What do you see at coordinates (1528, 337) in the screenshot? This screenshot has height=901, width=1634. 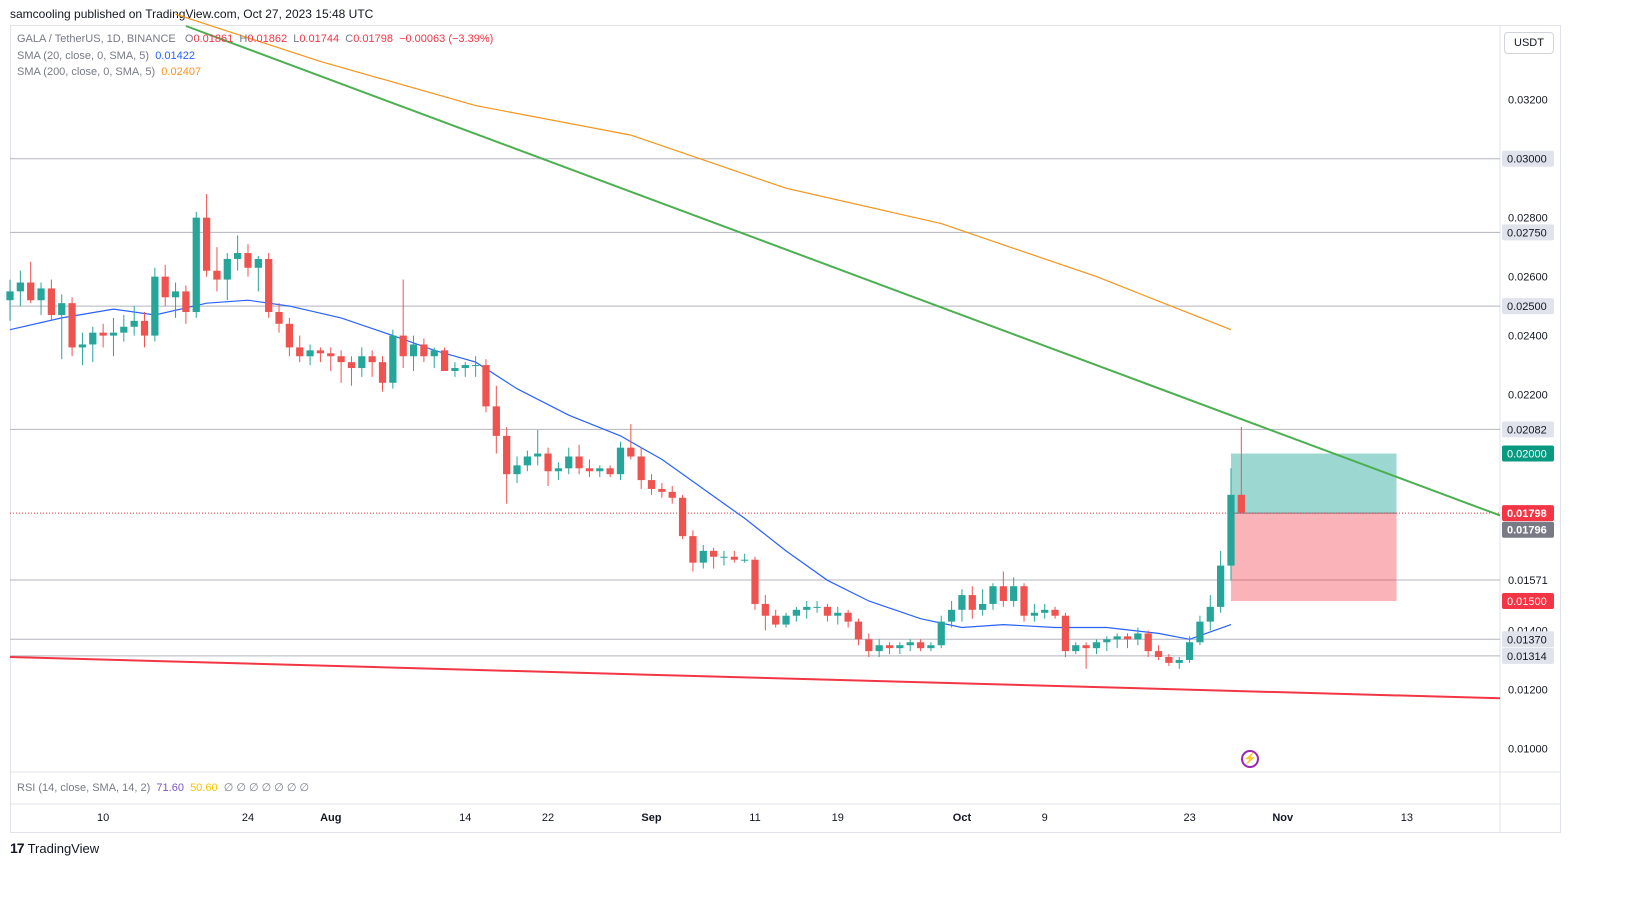 I see `y-tick-label: 0.02400` at bounding box center [1528, 337].